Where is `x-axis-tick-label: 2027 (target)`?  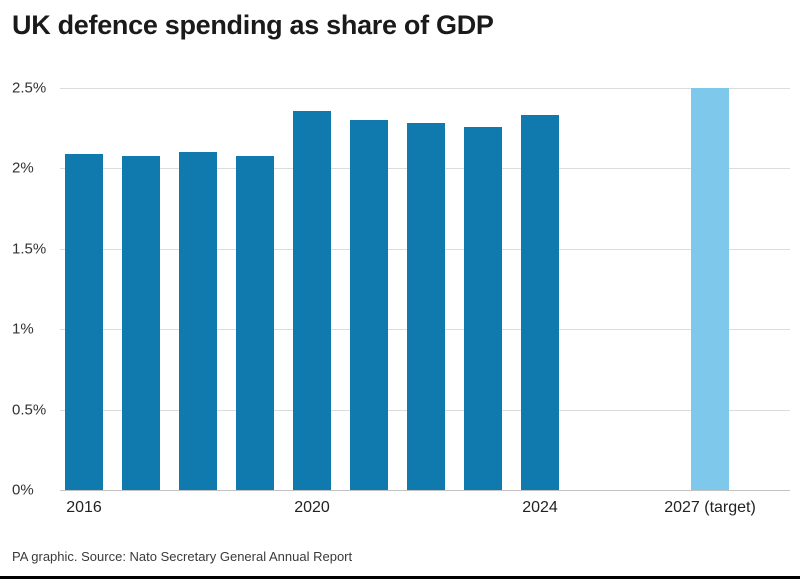
x-axis-tick-label: 2027 (target) is located at coordinates (710, 507).